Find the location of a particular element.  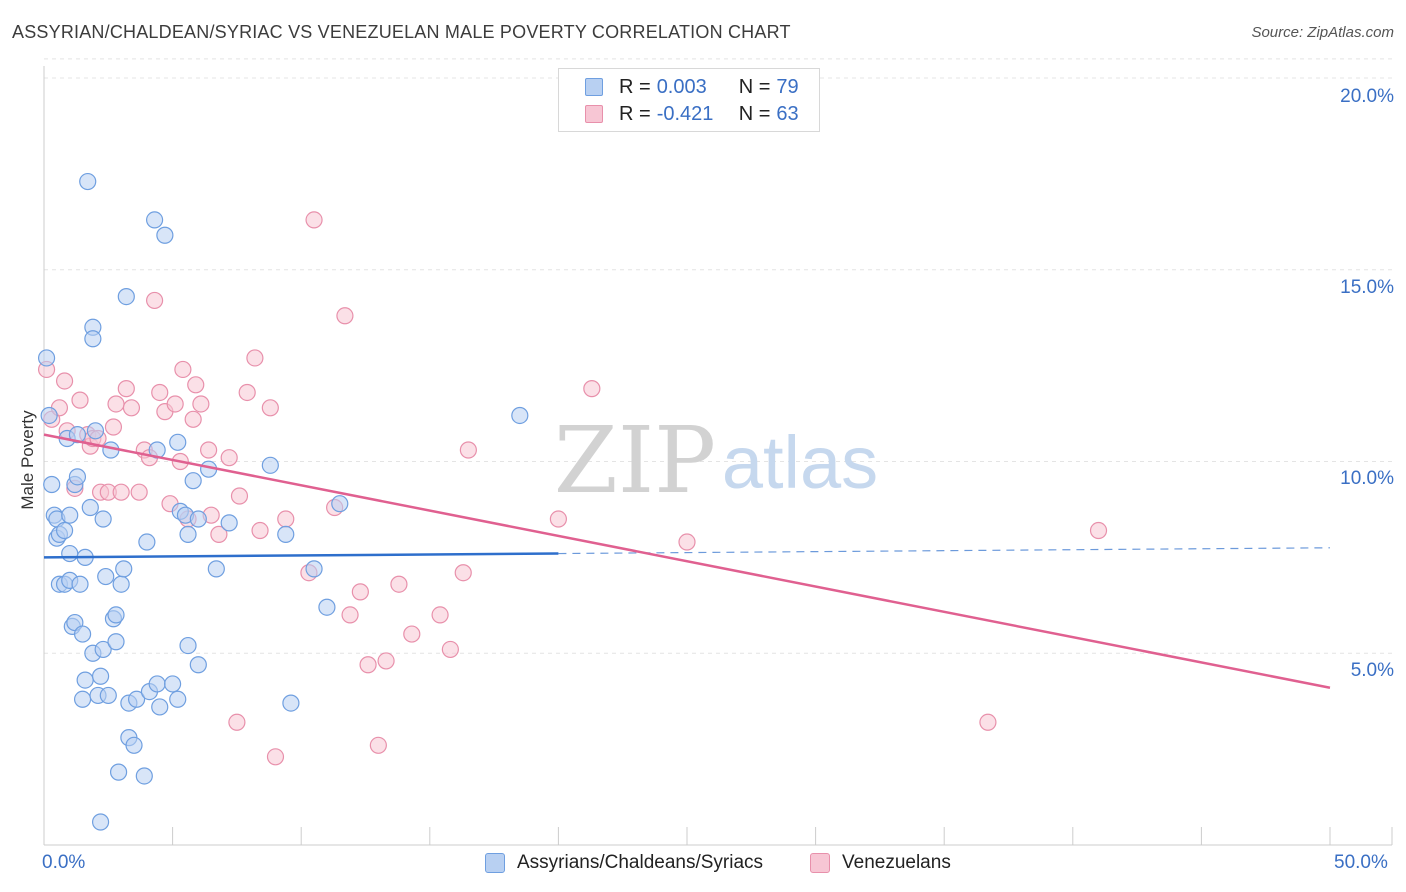

x-tick-label-min: 0.0% is located at coordinates (64, 862).